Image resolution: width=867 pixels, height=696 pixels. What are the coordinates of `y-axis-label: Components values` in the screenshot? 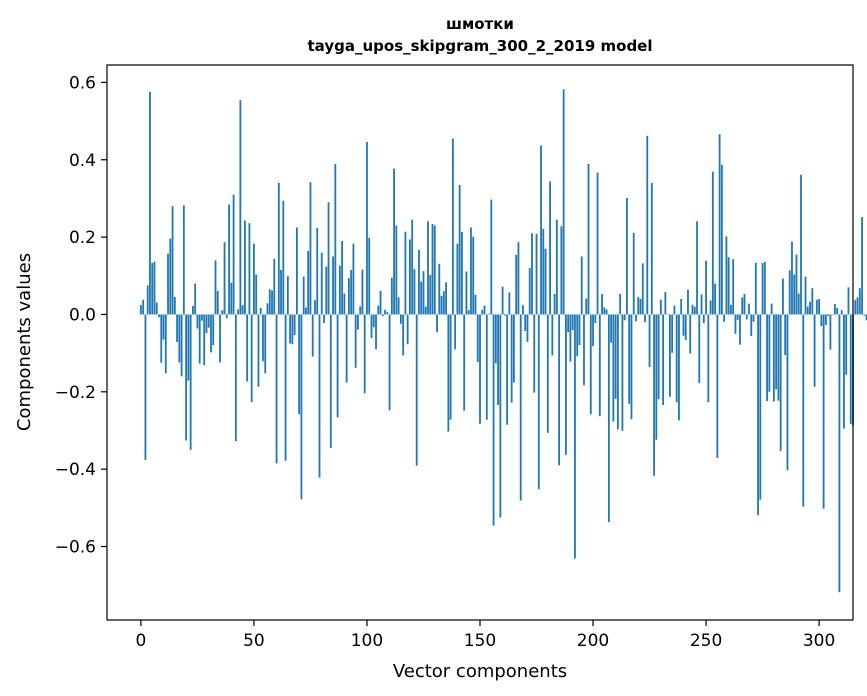 It's located at (24, 342).